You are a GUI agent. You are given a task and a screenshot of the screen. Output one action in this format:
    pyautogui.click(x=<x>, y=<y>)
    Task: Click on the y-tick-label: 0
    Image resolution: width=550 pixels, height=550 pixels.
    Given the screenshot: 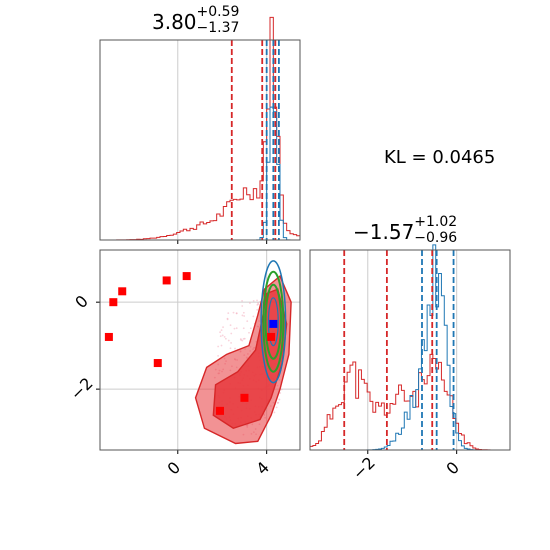 What is the action you would take?
    pyautogui.click(x=81, y=302)
    